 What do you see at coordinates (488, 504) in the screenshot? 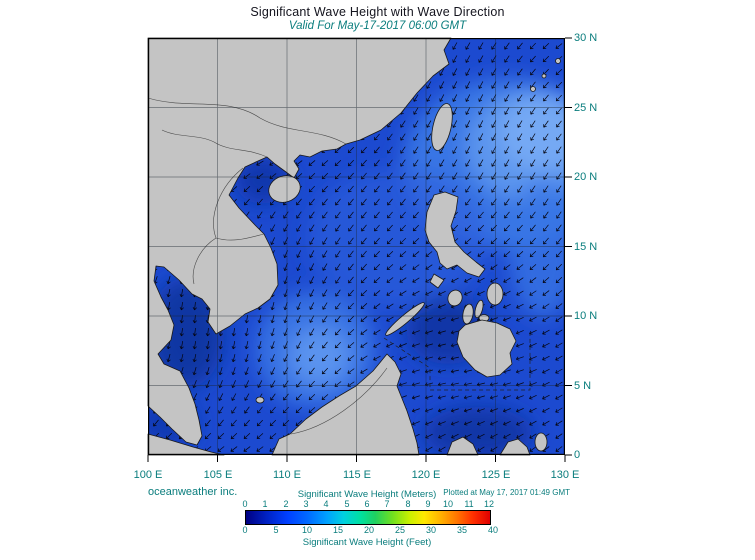
I see `meters-tick: 12` at bounding box center [488, 504].